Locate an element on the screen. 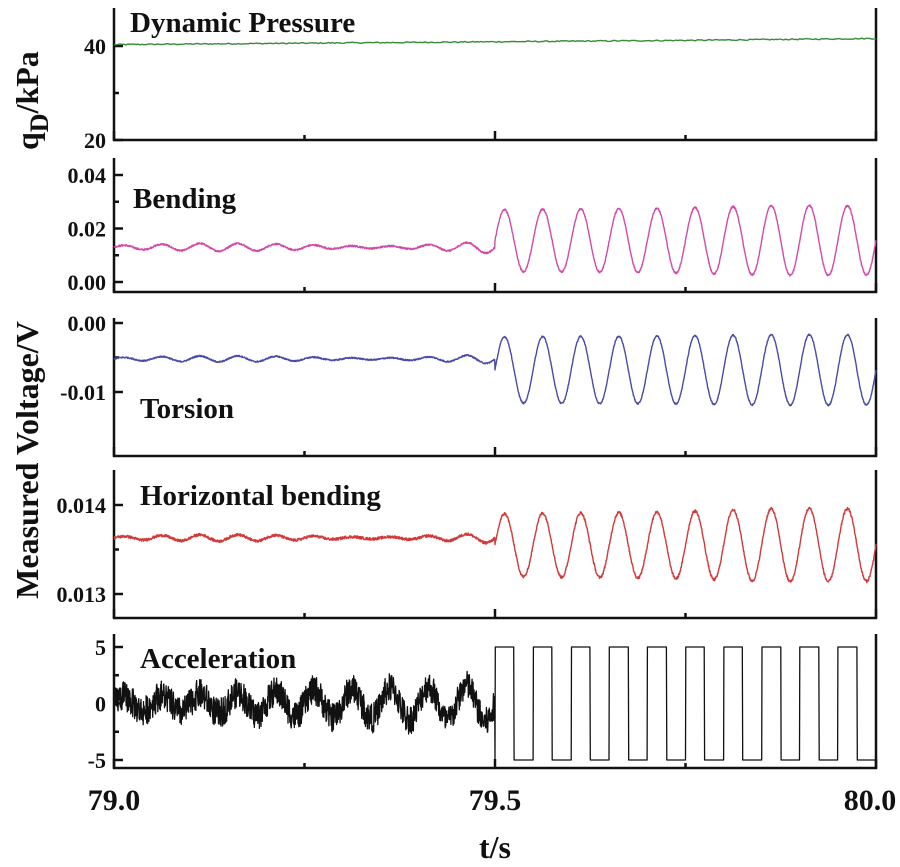  panel-title: Horizontal bending is located at coordinates (260, 496).